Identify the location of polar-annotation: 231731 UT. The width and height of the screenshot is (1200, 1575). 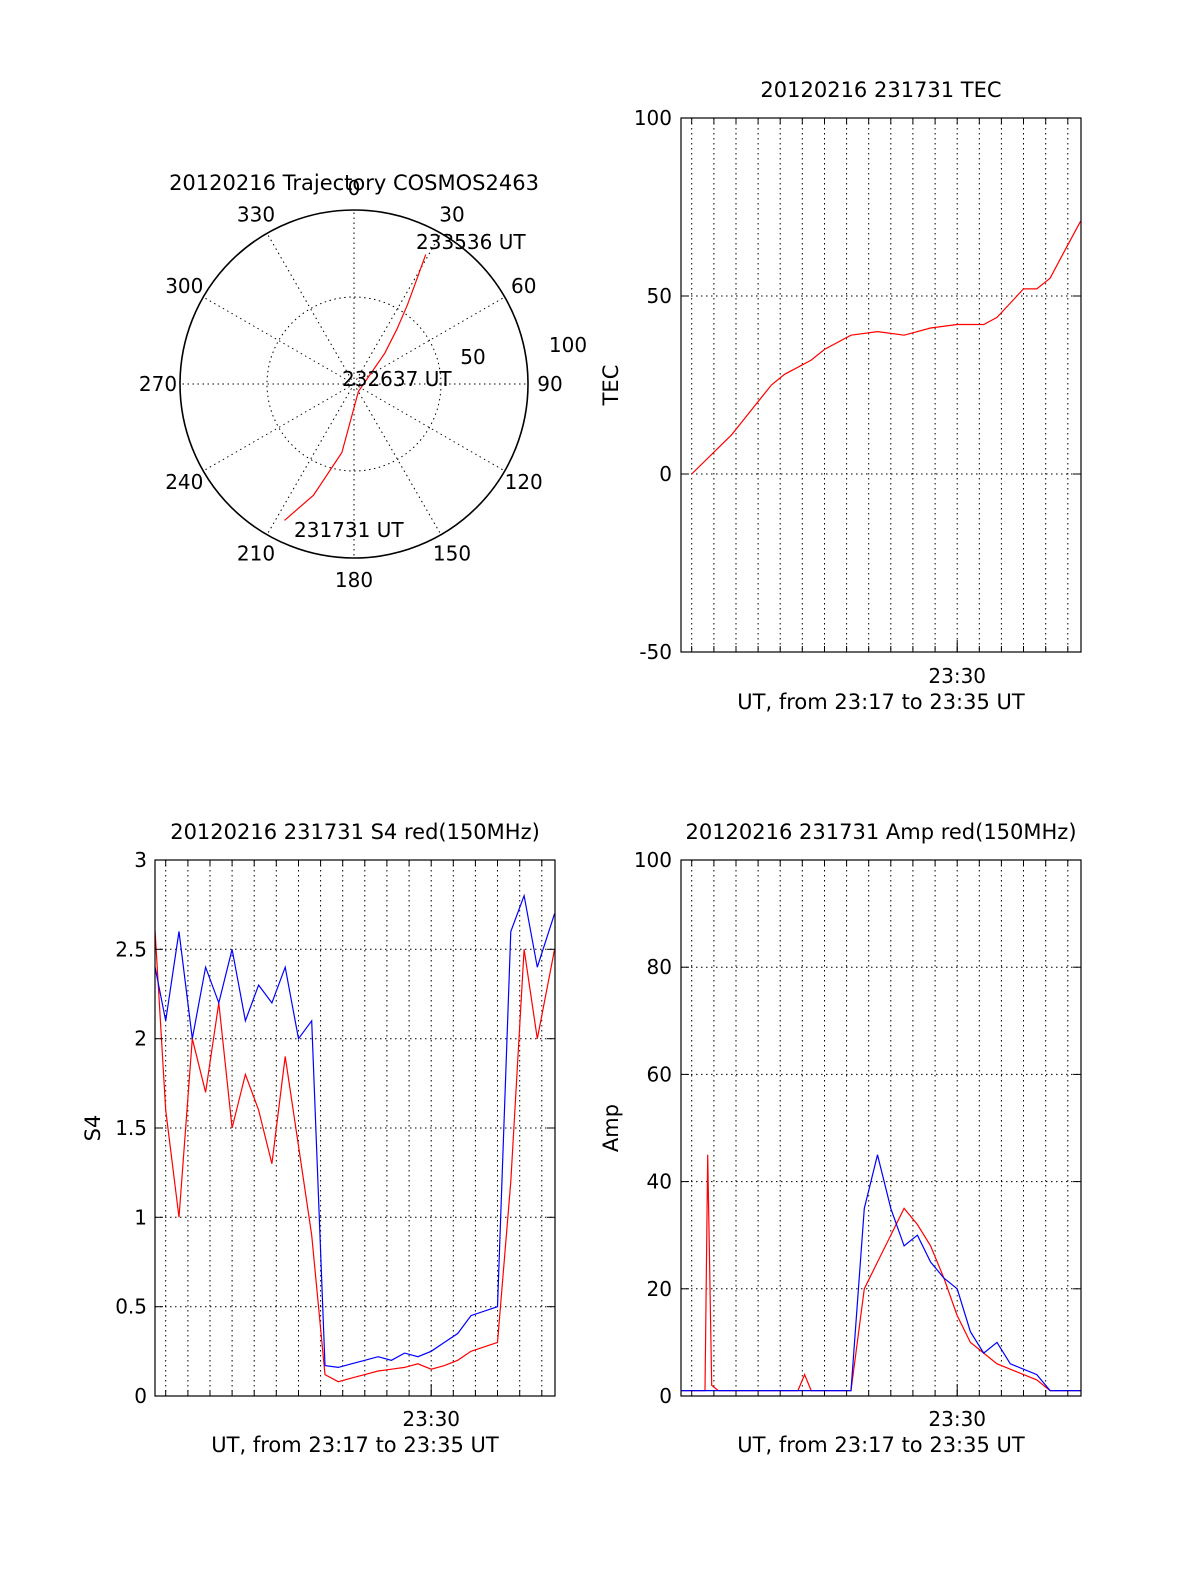
(349, 530).